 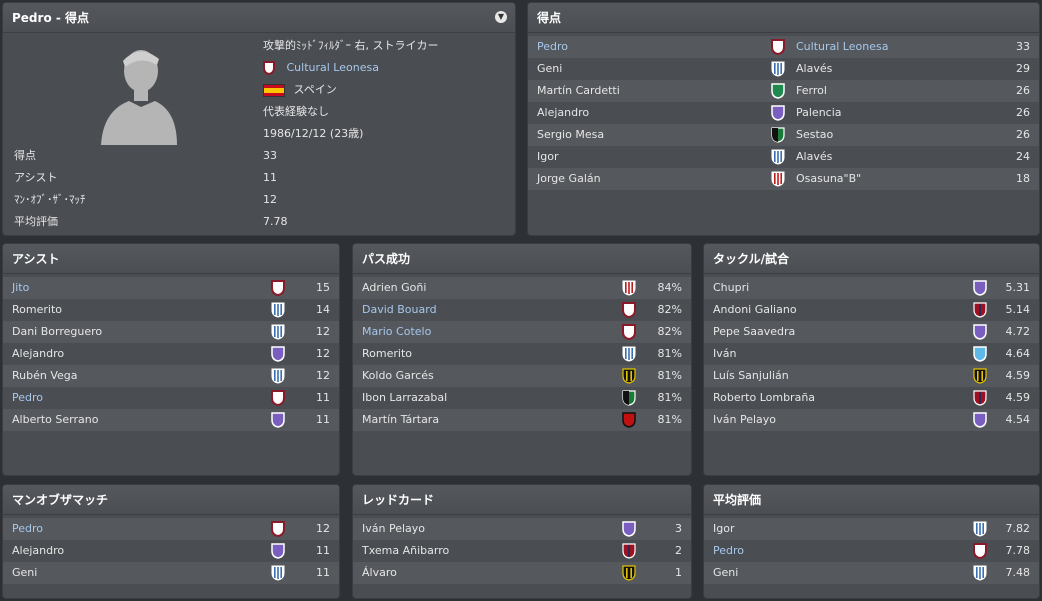 What do you see at coordinates (522, 376) in the screenshot?
I see `passes-row: Koldo Garcés 81%` at bounding box center [522, 376].